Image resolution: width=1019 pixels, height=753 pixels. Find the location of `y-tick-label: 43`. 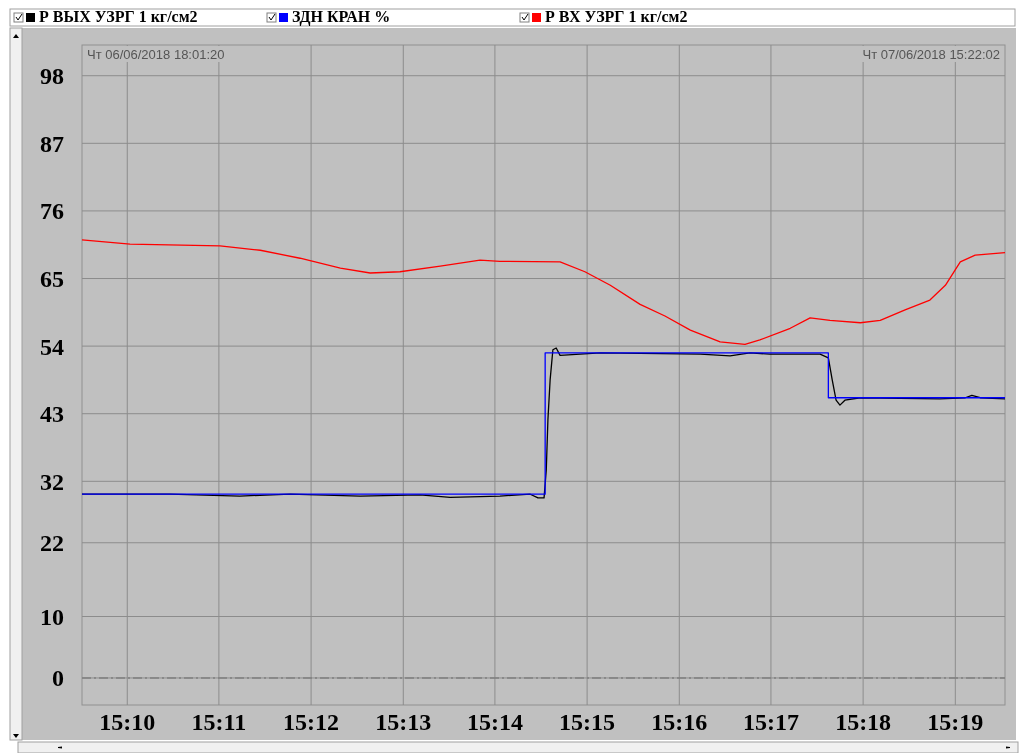

y-tick-label: 43 is located at coordinates (52, 414).